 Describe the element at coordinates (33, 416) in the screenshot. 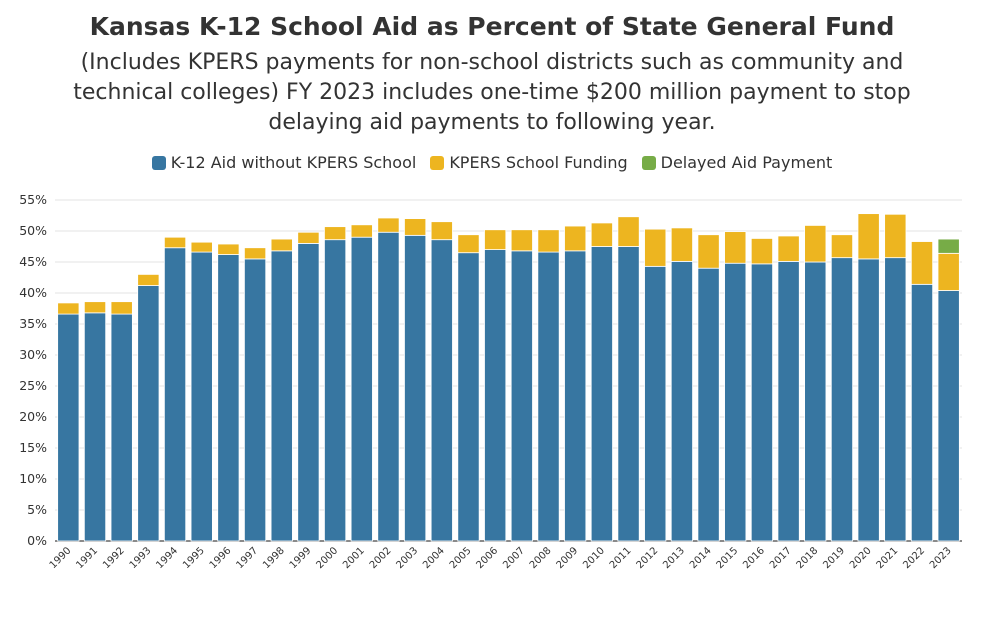

I see `y-tick-label: 20%` at that location.